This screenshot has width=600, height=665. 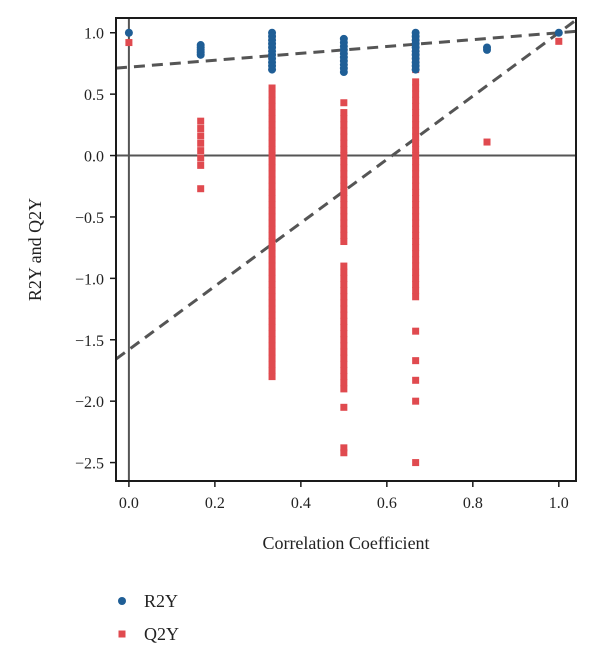 What do you see at coordinates (89, 402) in the screenshot?
I see `y-tick-label: −2.0` at bounding box center [89, 402].